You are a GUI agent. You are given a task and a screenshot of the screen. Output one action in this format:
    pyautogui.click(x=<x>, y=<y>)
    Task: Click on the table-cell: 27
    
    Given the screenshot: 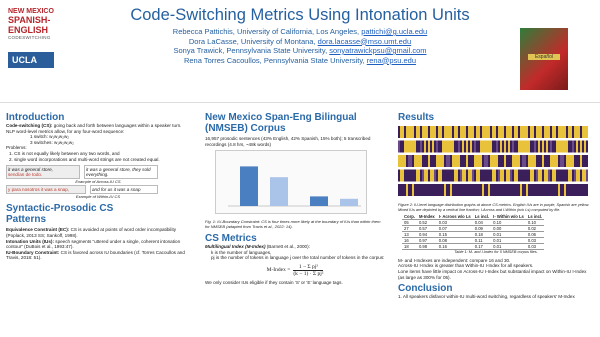 What is the action you would take?
    pyautogui.click(x=409, y=229)
    